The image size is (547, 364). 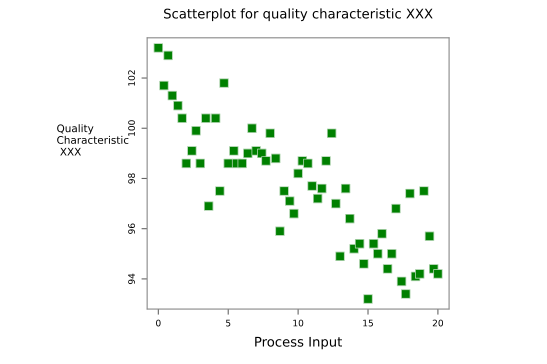 What do you see at coordinates (368, 323) in the screenshot?
I see `x-tick-label: 15` at bounding box center [368, 323].